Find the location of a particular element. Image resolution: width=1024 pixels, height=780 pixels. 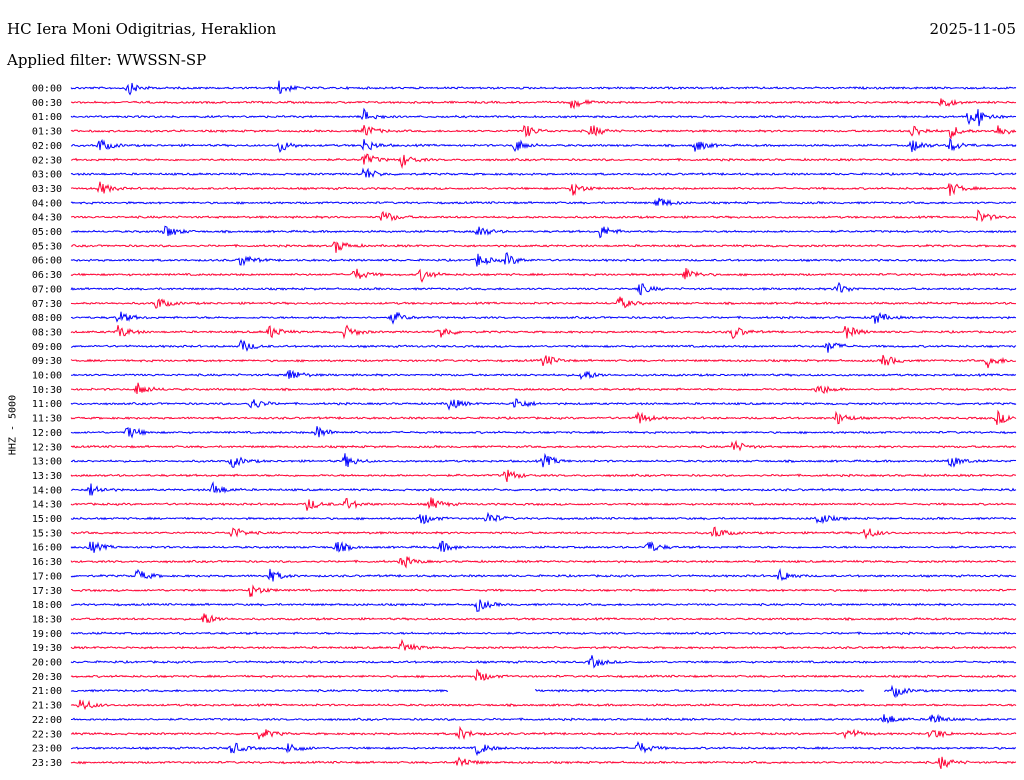

row-time-label: 06:30 is located at coordinates (47, 275).